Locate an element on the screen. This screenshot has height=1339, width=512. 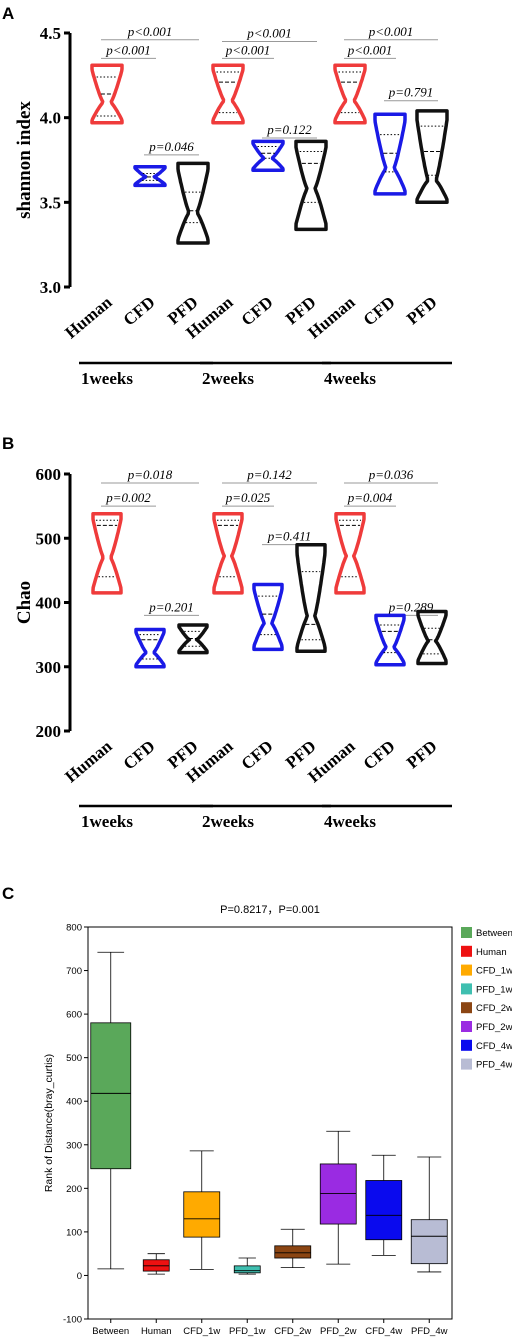
significance-label: p=0.411 is located at coordinates (289, 536).